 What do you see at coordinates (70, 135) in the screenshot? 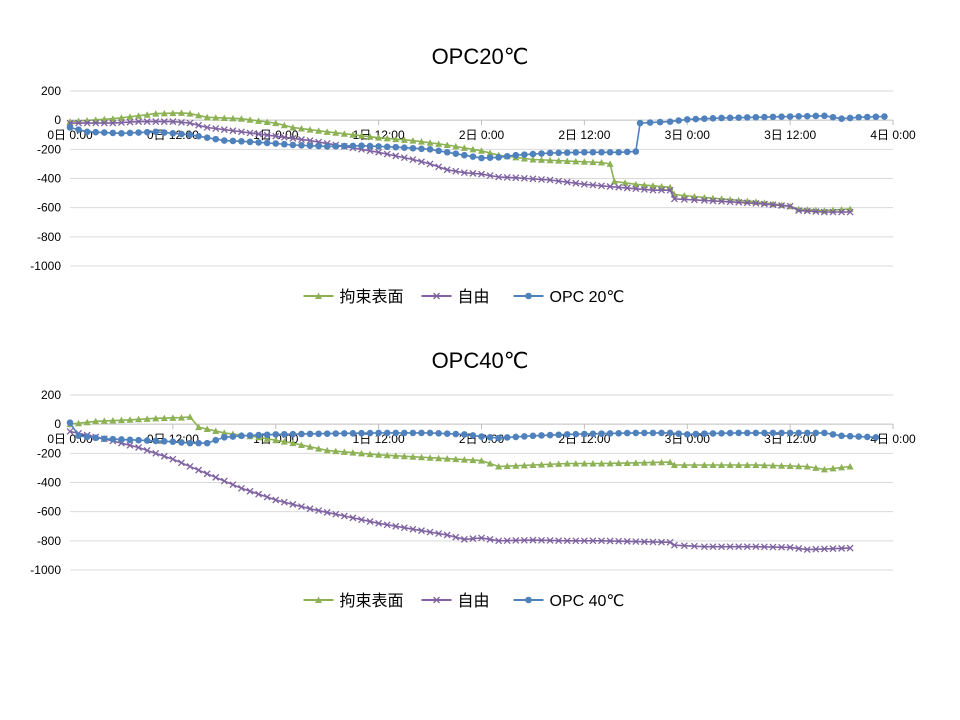
I see `x-tick-label: 0日 0:00` at bounding box center [70, 135].